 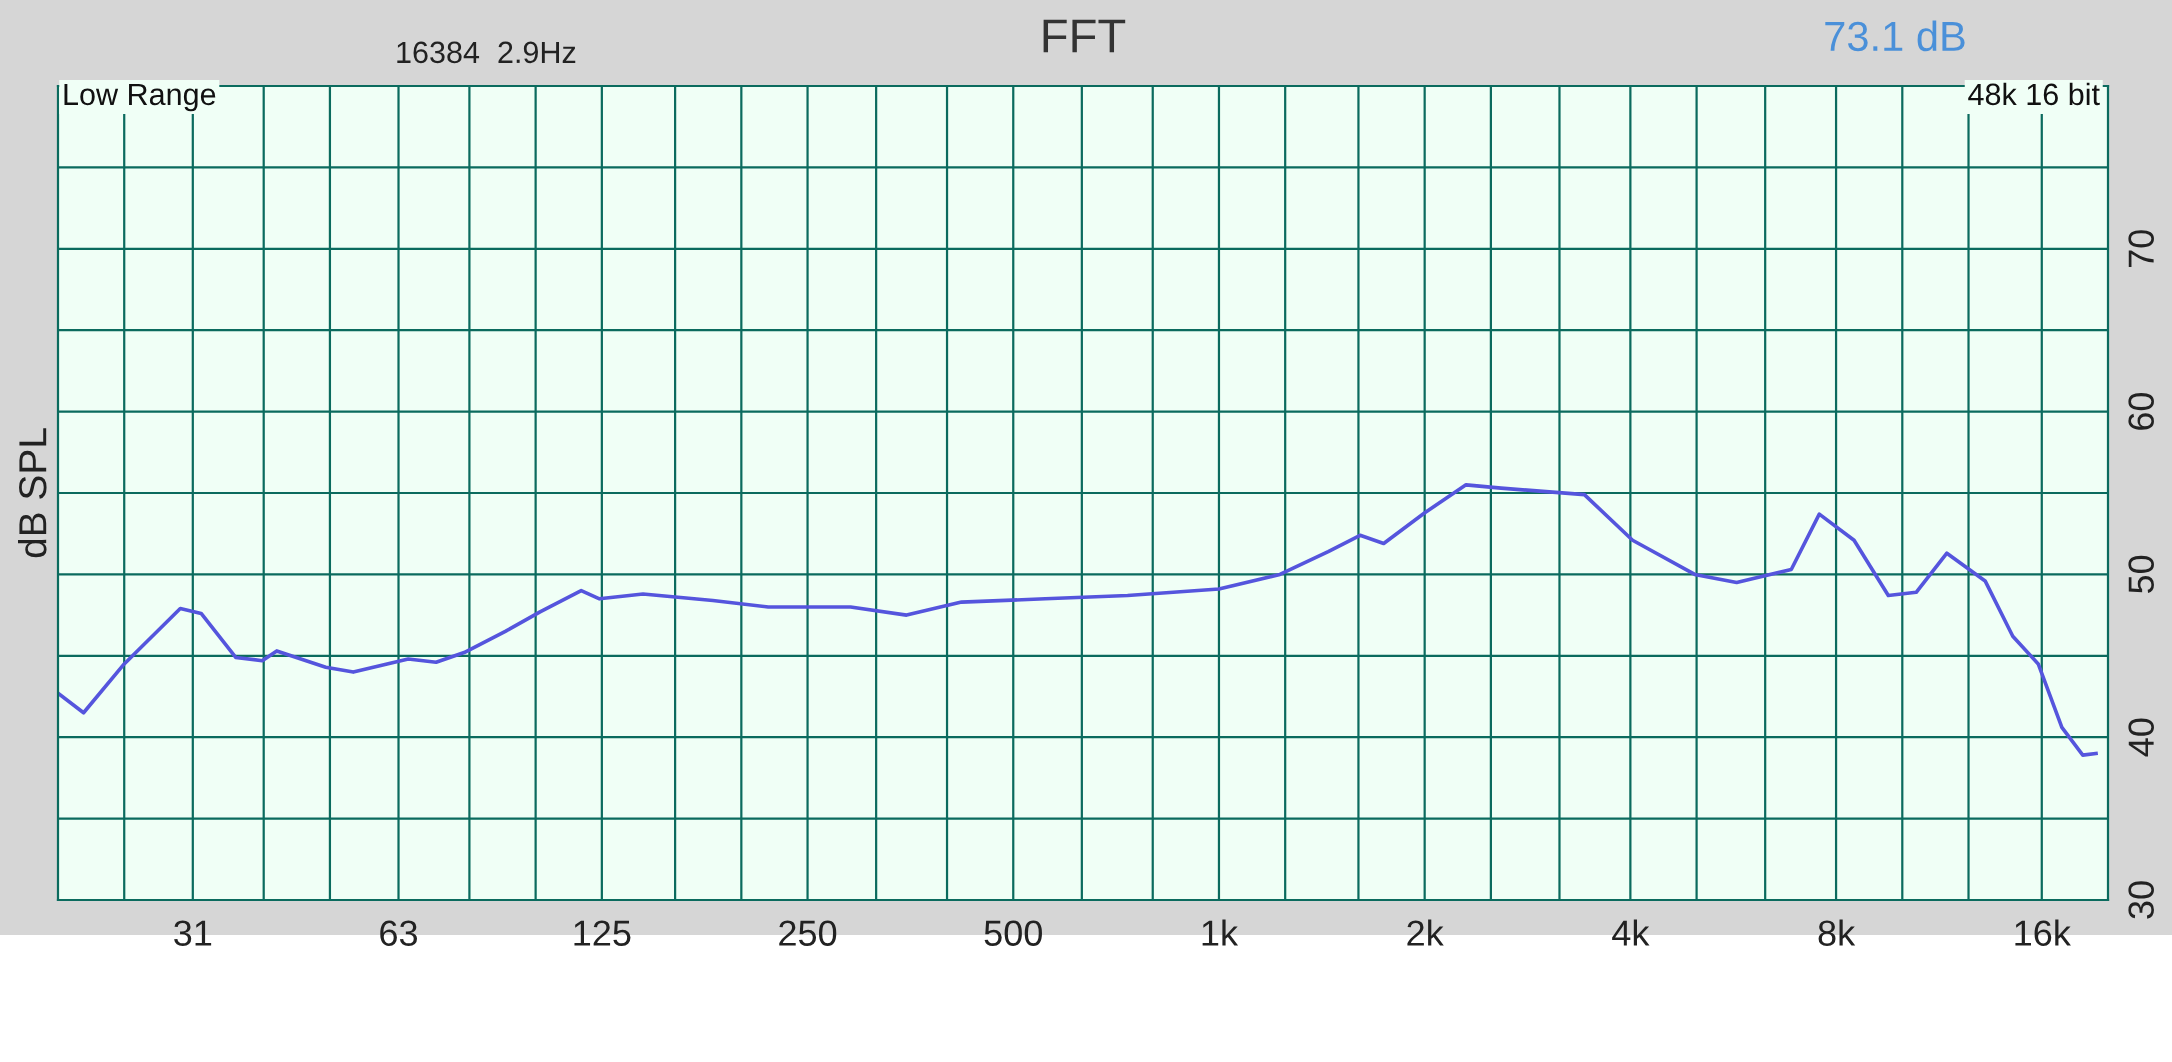 I want to click on x-tick-label: 250, so click(x=808, y=933).